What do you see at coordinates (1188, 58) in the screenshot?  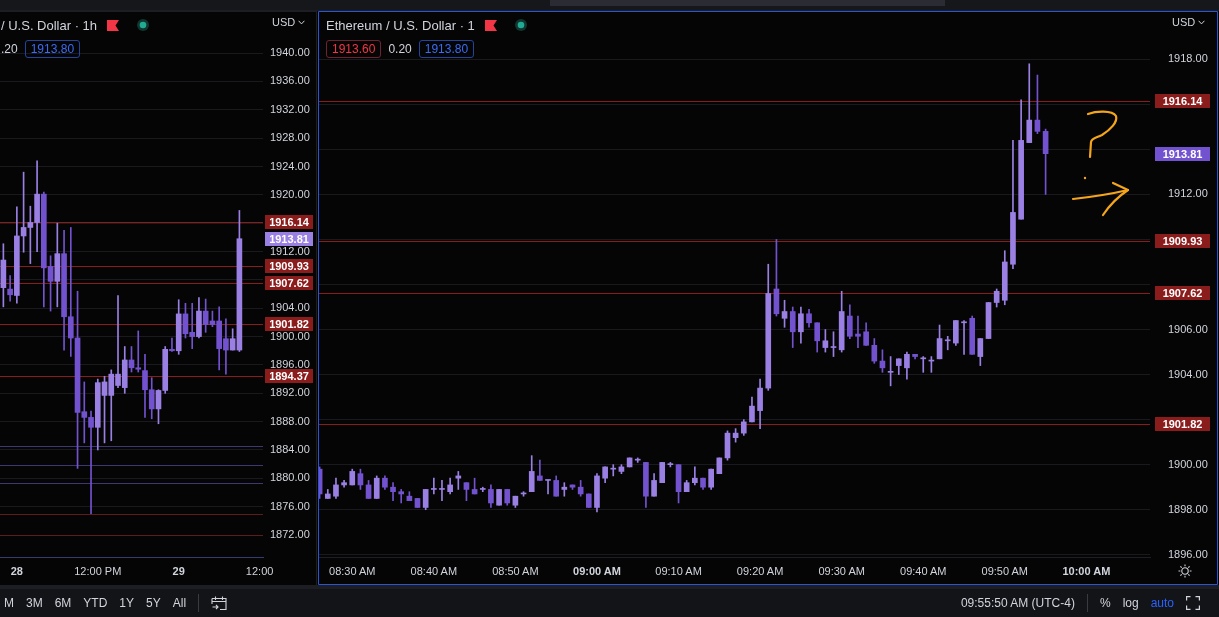 I see `y-tick-label: 1918.00` at bounding box center [1188, 58].